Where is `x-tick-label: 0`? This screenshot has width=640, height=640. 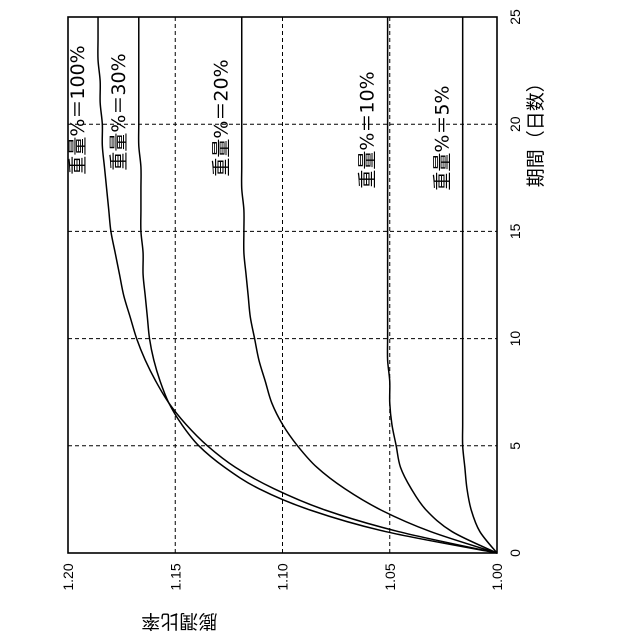 x-tick-label: 0 is located at coordinates (515, 553).